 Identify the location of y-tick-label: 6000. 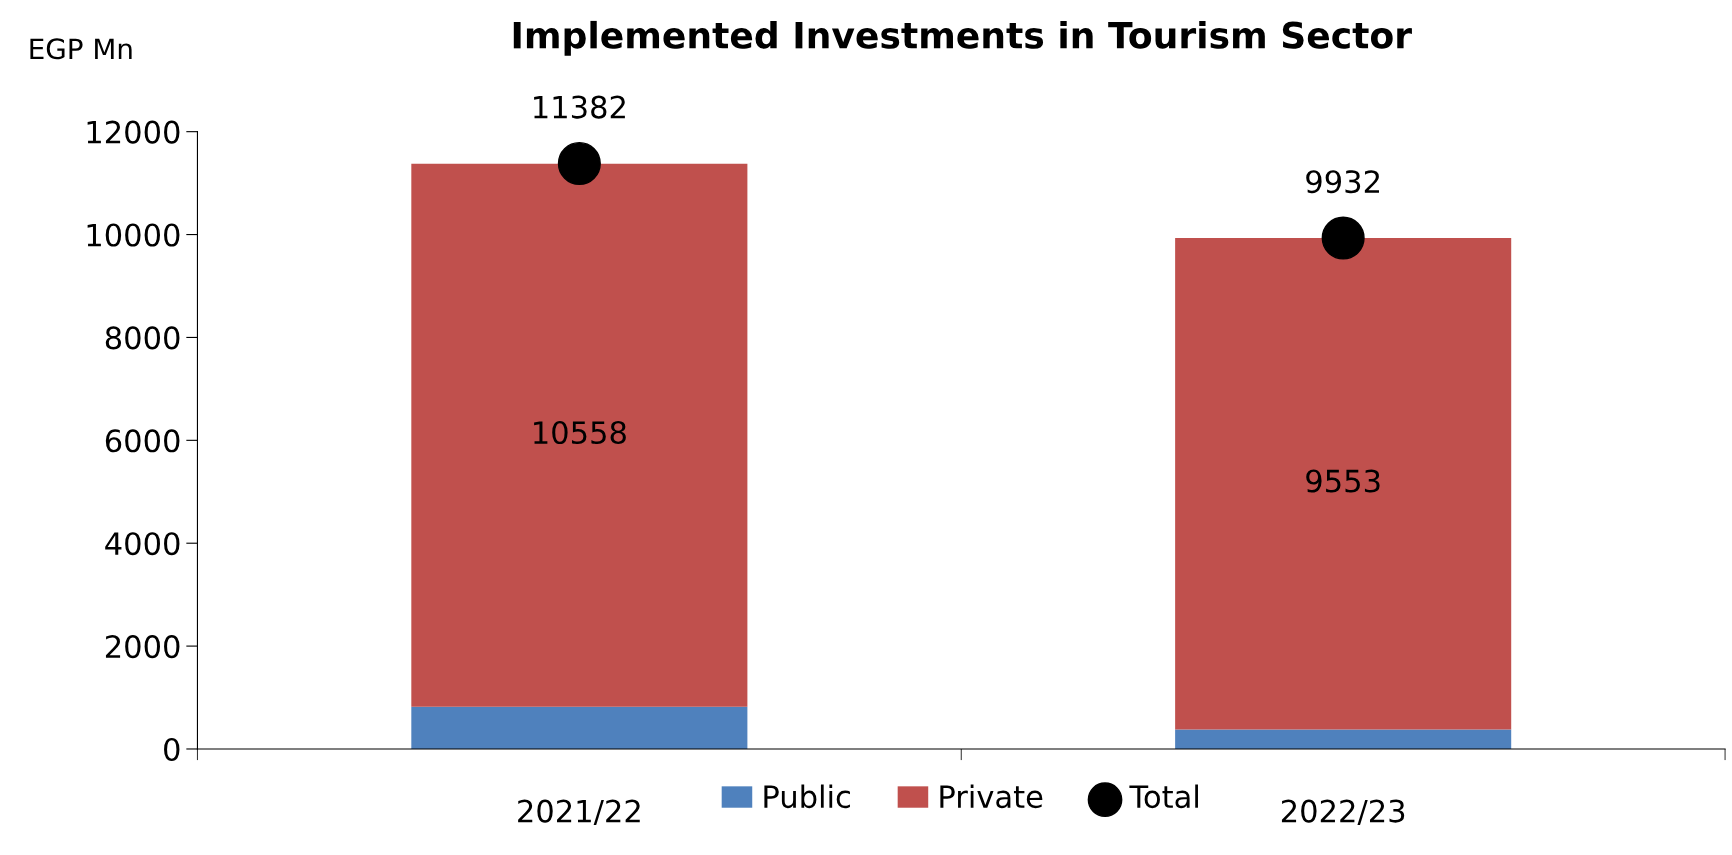
(142, 441).